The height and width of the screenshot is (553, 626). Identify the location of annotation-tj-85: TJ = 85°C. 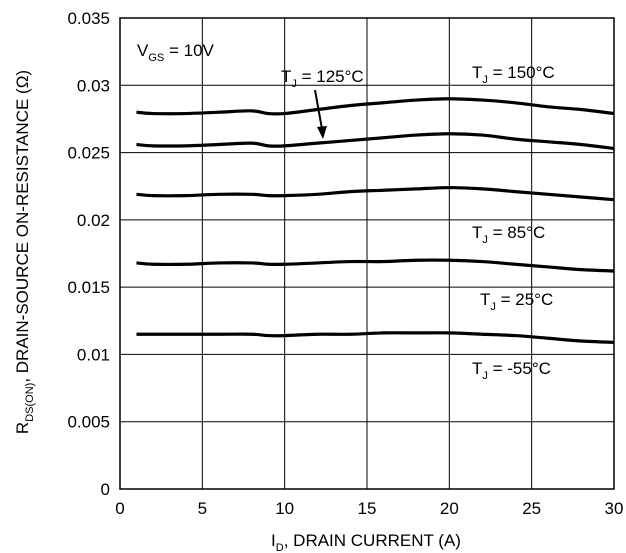
(508, 234).